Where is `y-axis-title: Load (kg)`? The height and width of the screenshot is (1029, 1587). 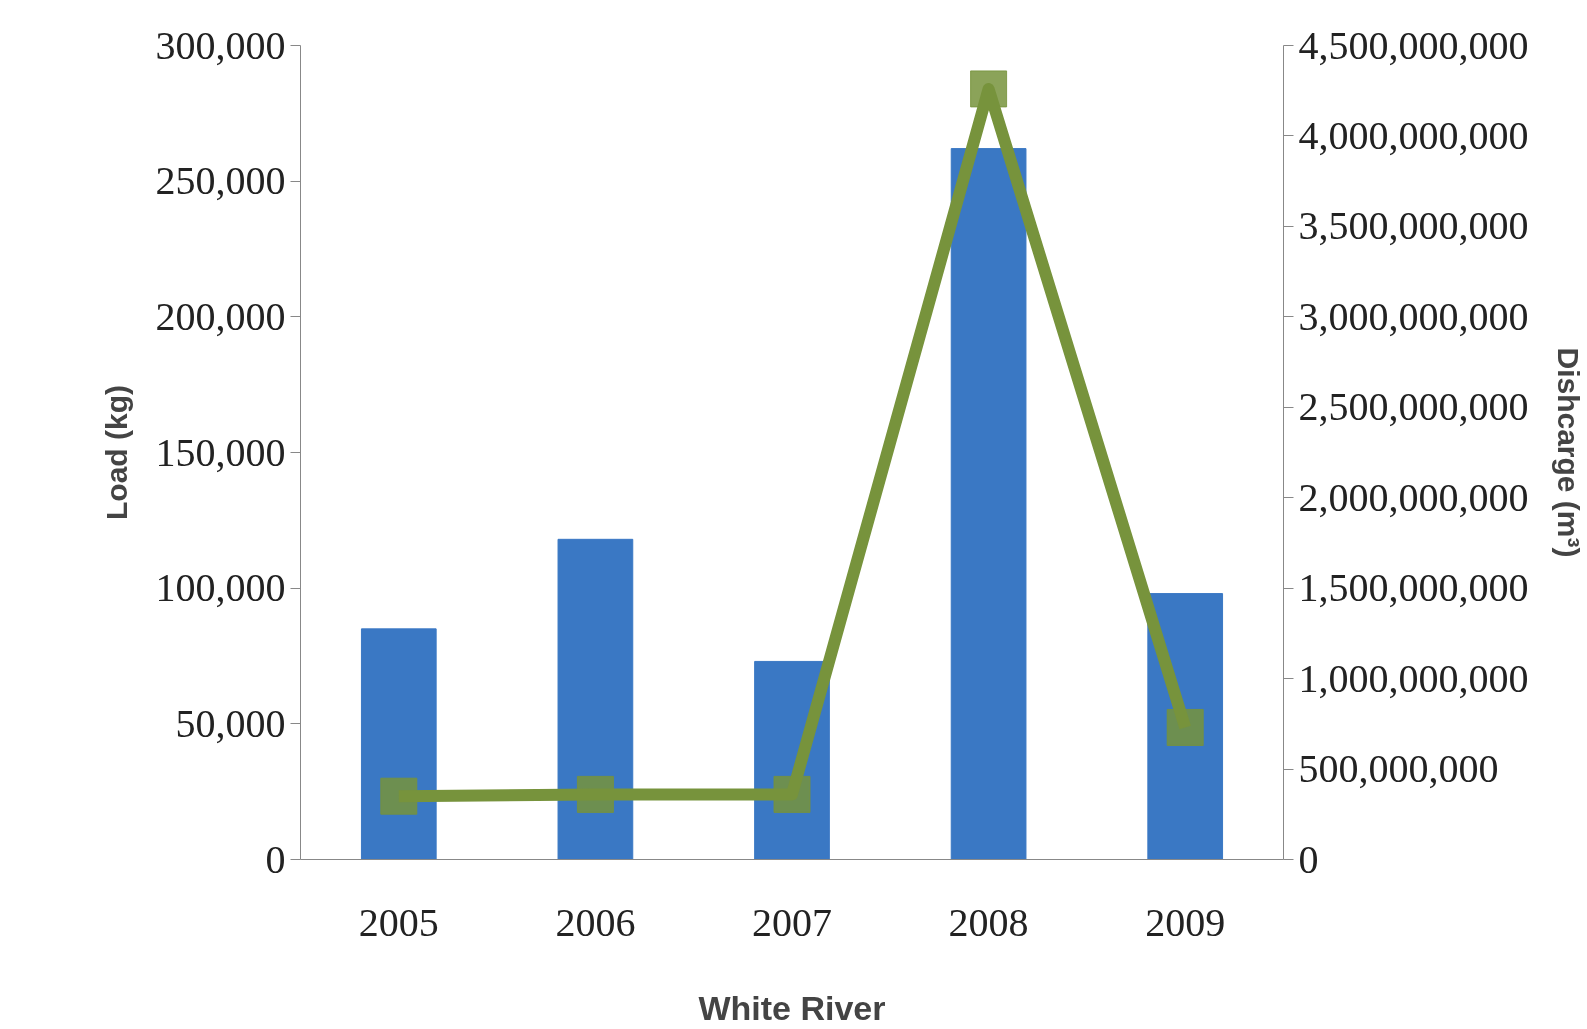
y-axis-title: Load (kg) is located at coordinates (116, 452).